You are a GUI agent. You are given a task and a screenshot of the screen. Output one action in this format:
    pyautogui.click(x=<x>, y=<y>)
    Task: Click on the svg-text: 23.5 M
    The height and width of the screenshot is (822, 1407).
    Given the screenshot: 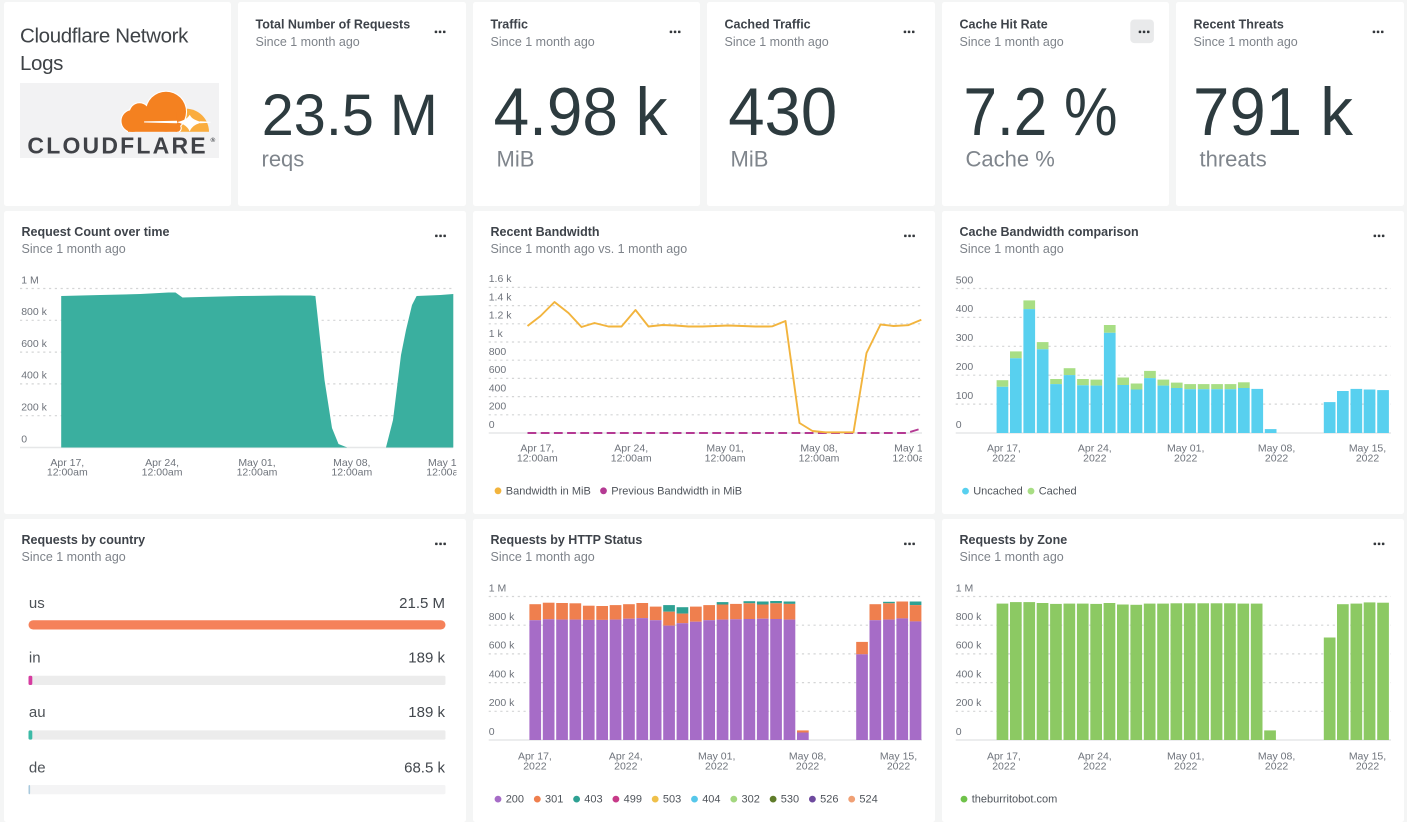 What is the action you would take?
    pyautogui.click(x=350, y=115)
    